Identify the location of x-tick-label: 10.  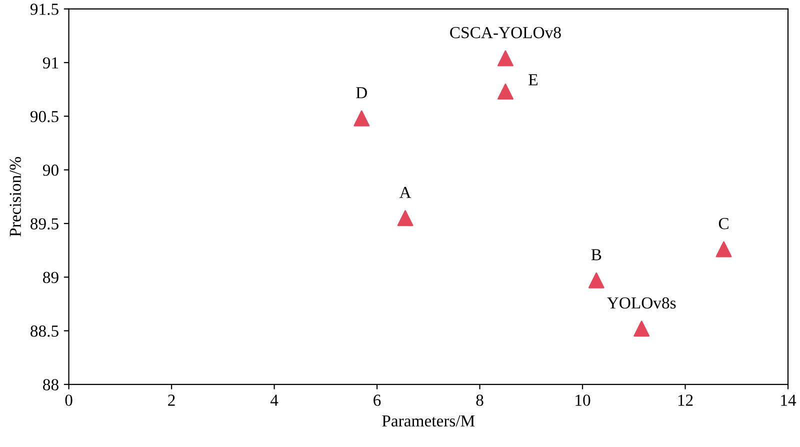
(583, 400).